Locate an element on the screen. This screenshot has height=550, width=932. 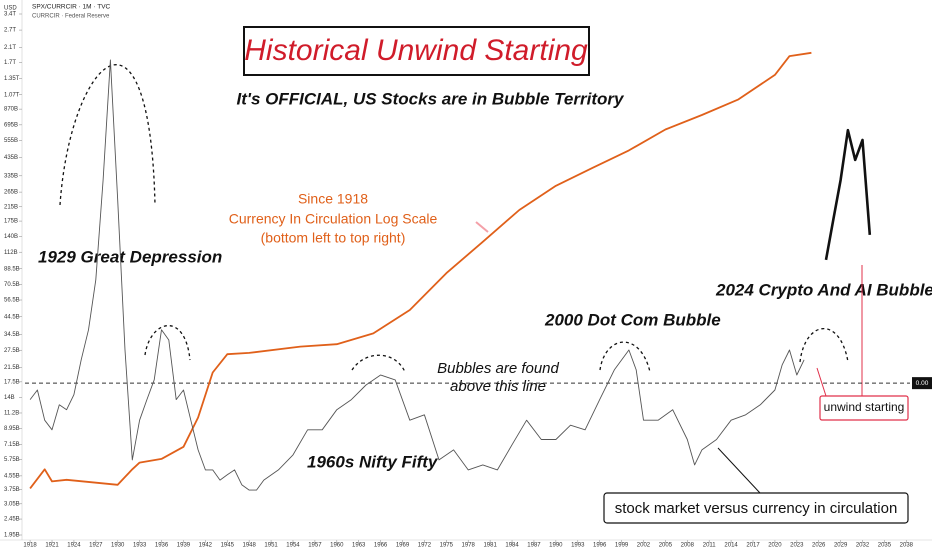
x-tick-label: 1999 is located at coordinates (622, 546).